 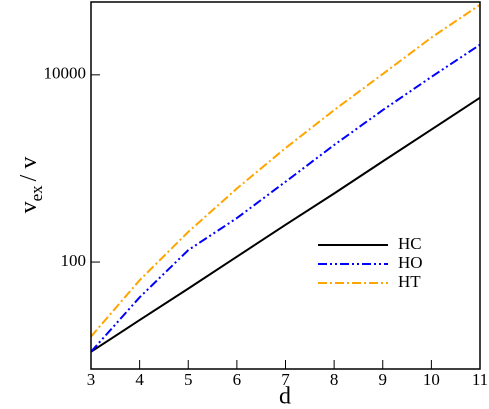 What do you see at coordinates (188, 379) in the screenshot?
I see `x-tick-label: 5` at bounding box center [188, 379].